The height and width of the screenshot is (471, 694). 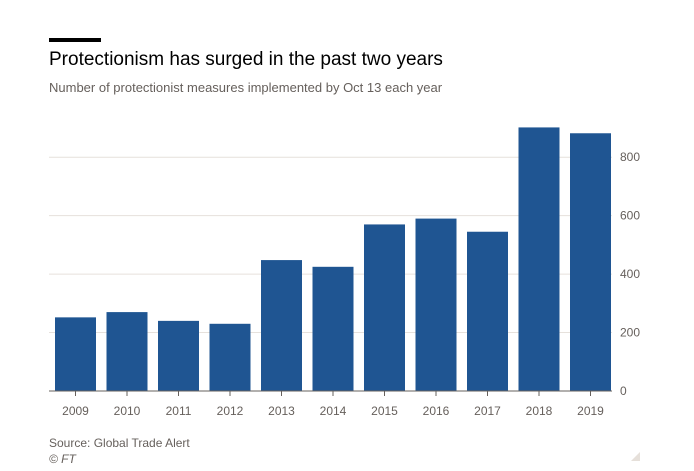 What do you see at coordinates (62, 459) in the screenshot?
I see `copyright-credit: © FT` at bounding box center [62, 459].